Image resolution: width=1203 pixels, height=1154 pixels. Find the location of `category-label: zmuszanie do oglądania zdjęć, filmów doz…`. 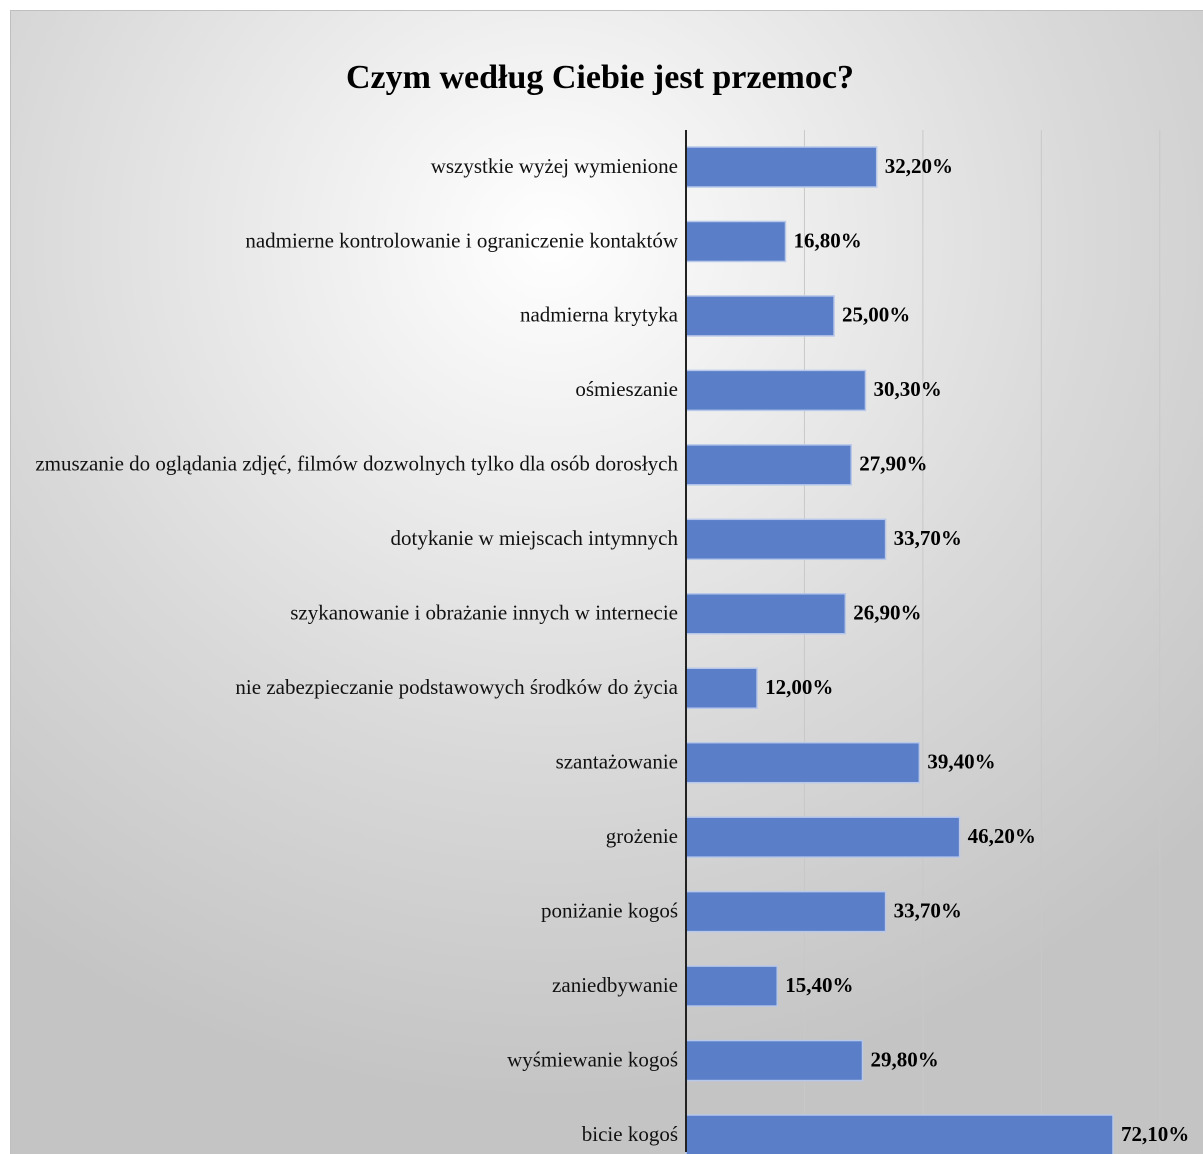

category-label: zmuszanie do oglądania zdjęć, filmów doz… is located at coordinates (356, 464).